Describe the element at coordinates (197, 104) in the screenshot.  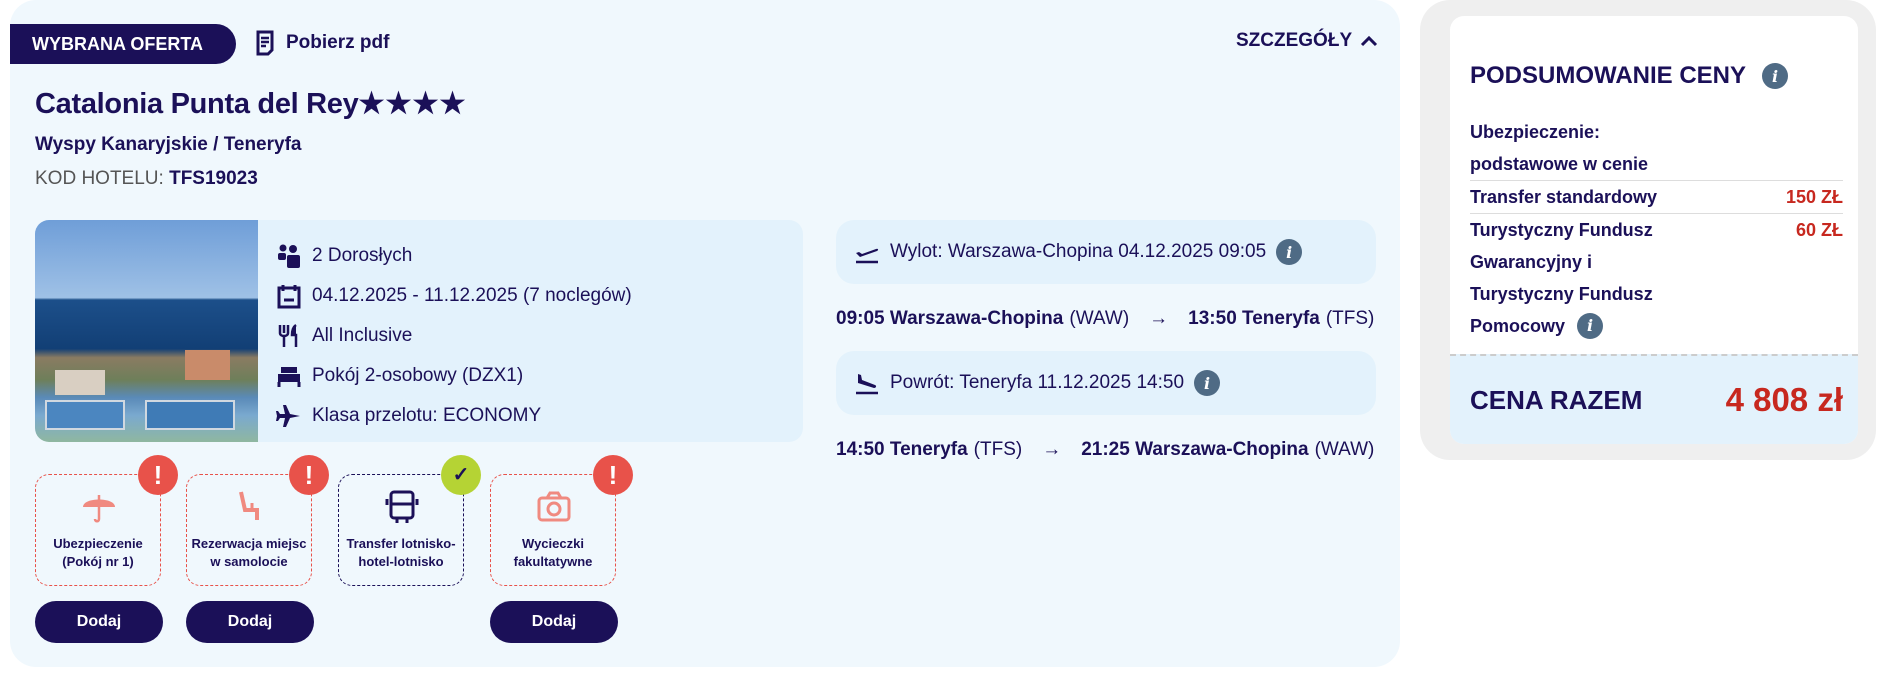
I see `hotel-name: Catalonia Punta del Rey` at that location.